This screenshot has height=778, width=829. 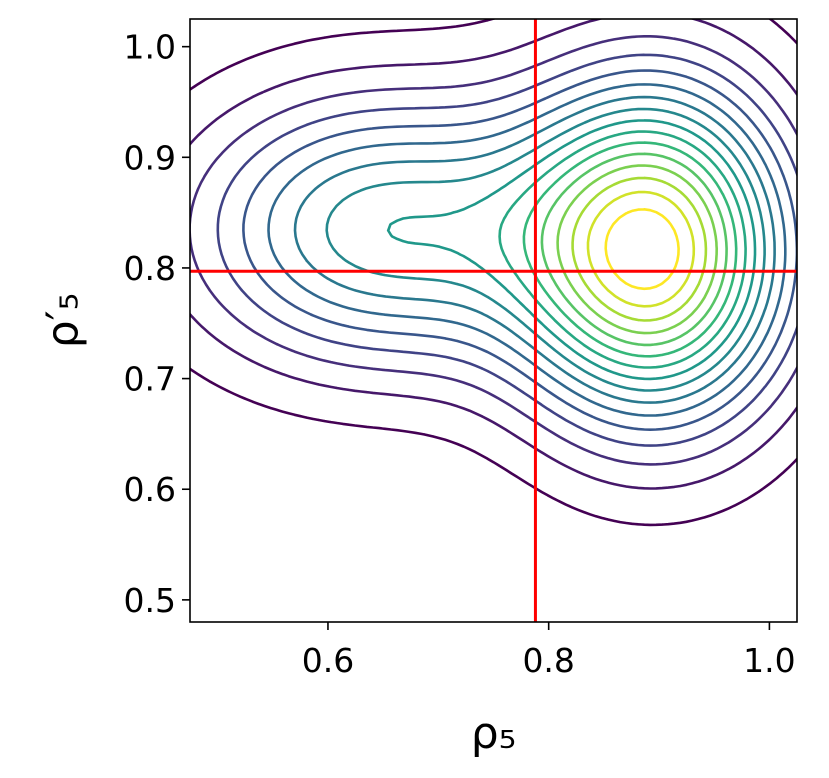 What do you see at coordinates (150, 268) in the screenshot?
I see `y-tick-label: 0.8` at bounding box center [150, 268].